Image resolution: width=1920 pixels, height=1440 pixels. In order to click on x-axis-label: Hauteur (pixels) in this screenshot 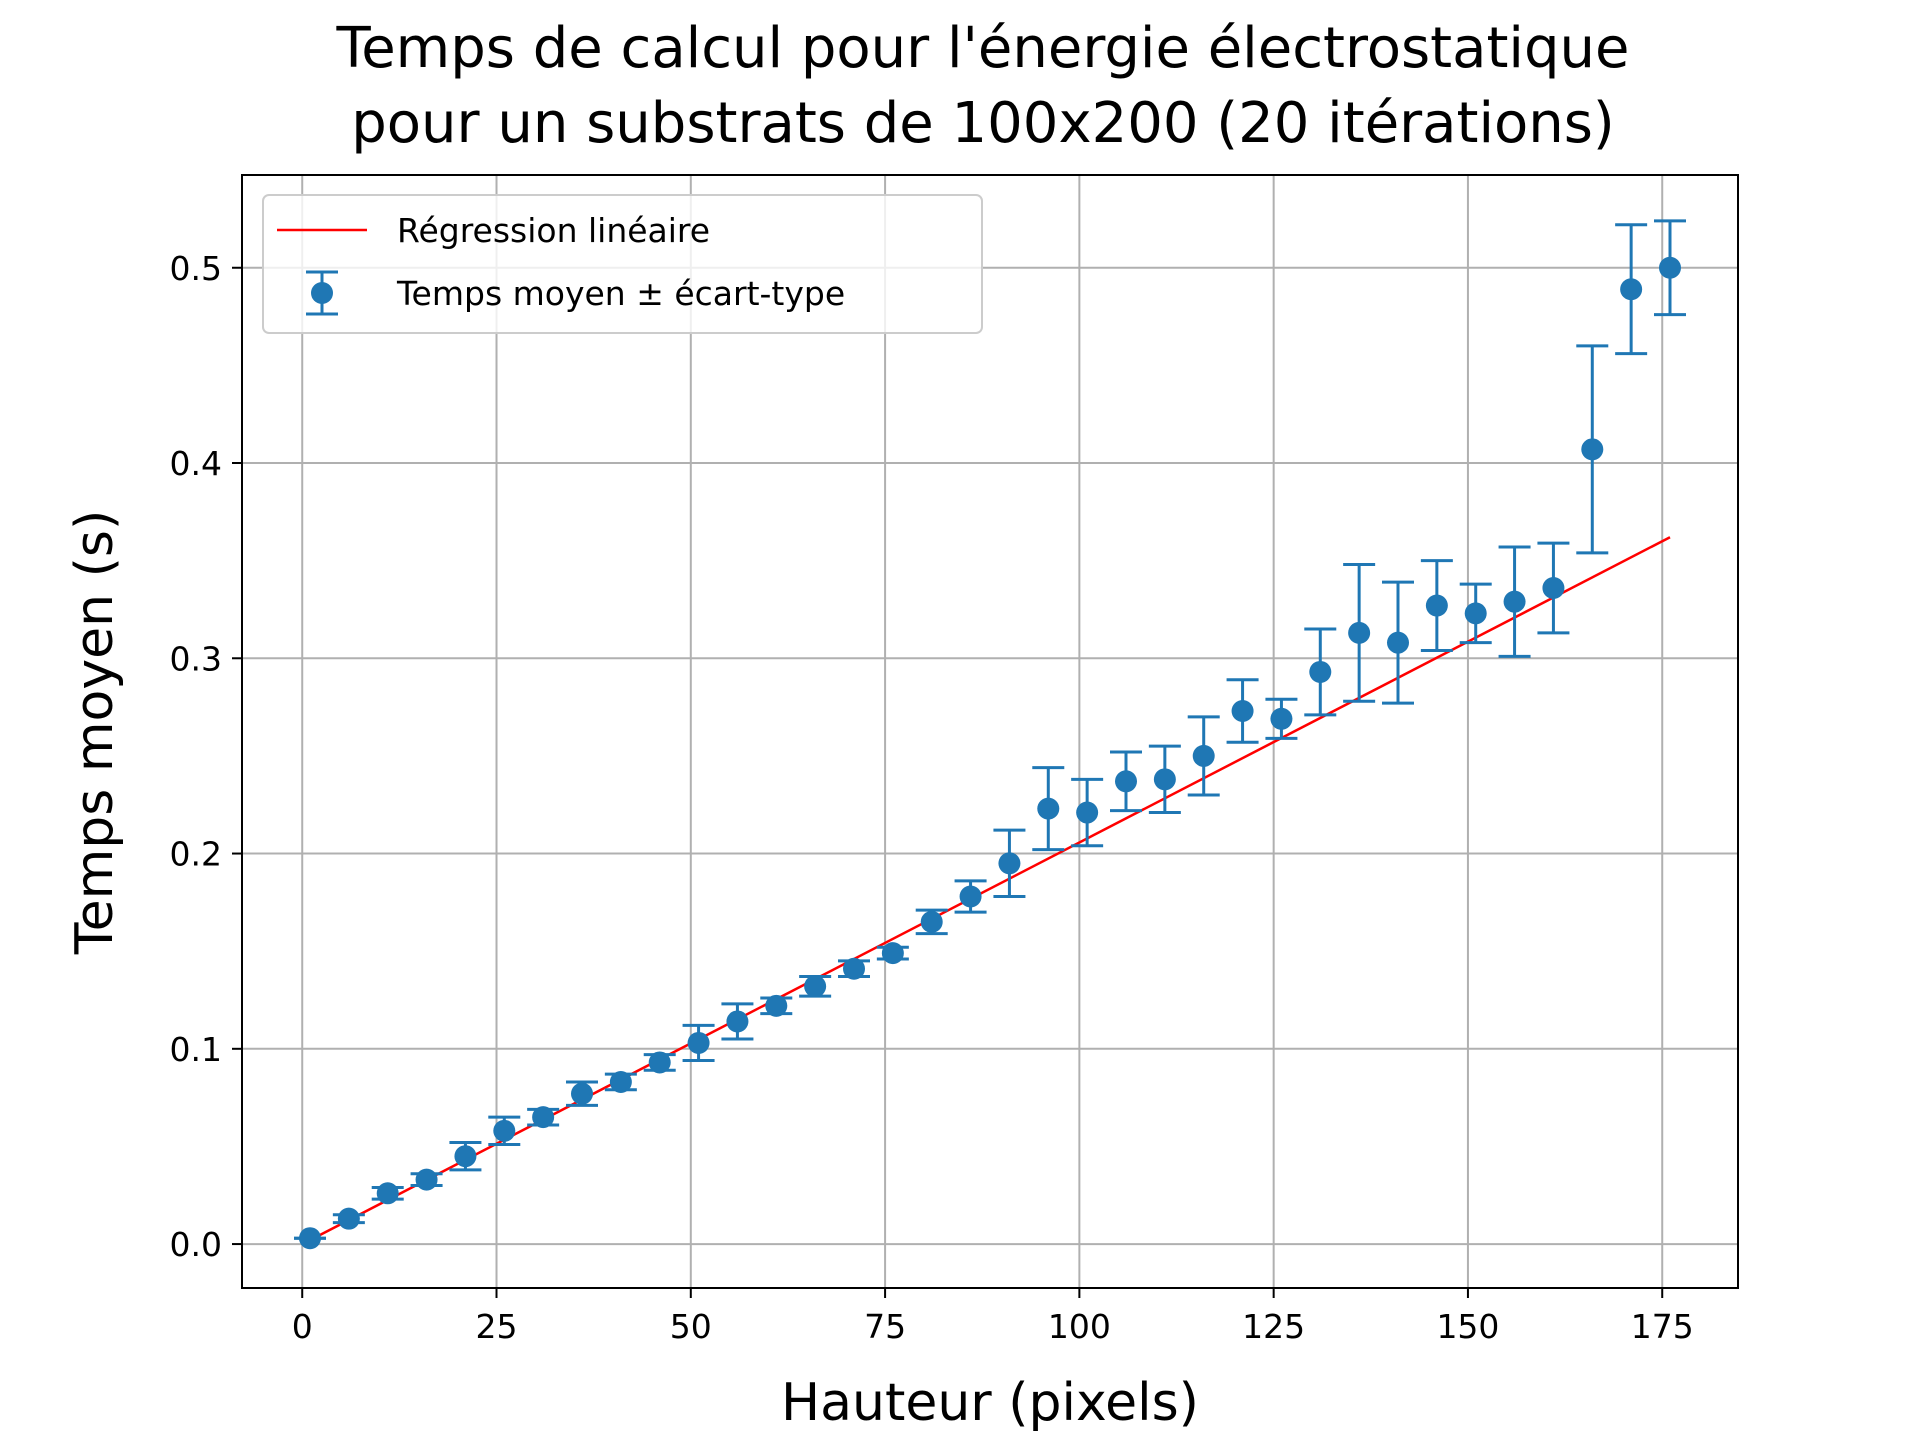, I will do `click(990, 1403)`.